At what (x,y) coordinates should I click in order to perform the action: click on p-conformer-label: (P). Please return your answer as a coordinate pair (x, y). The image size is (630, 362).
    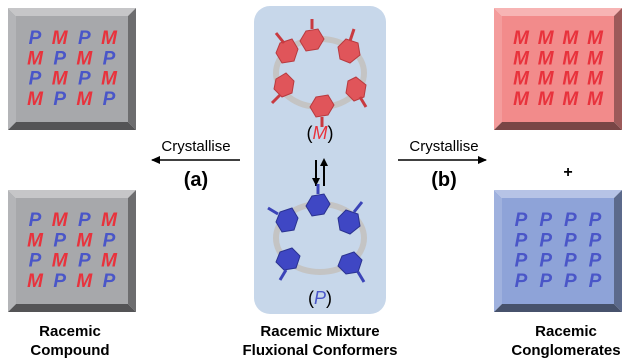
    Looking at the image, I should click on (320, 298).